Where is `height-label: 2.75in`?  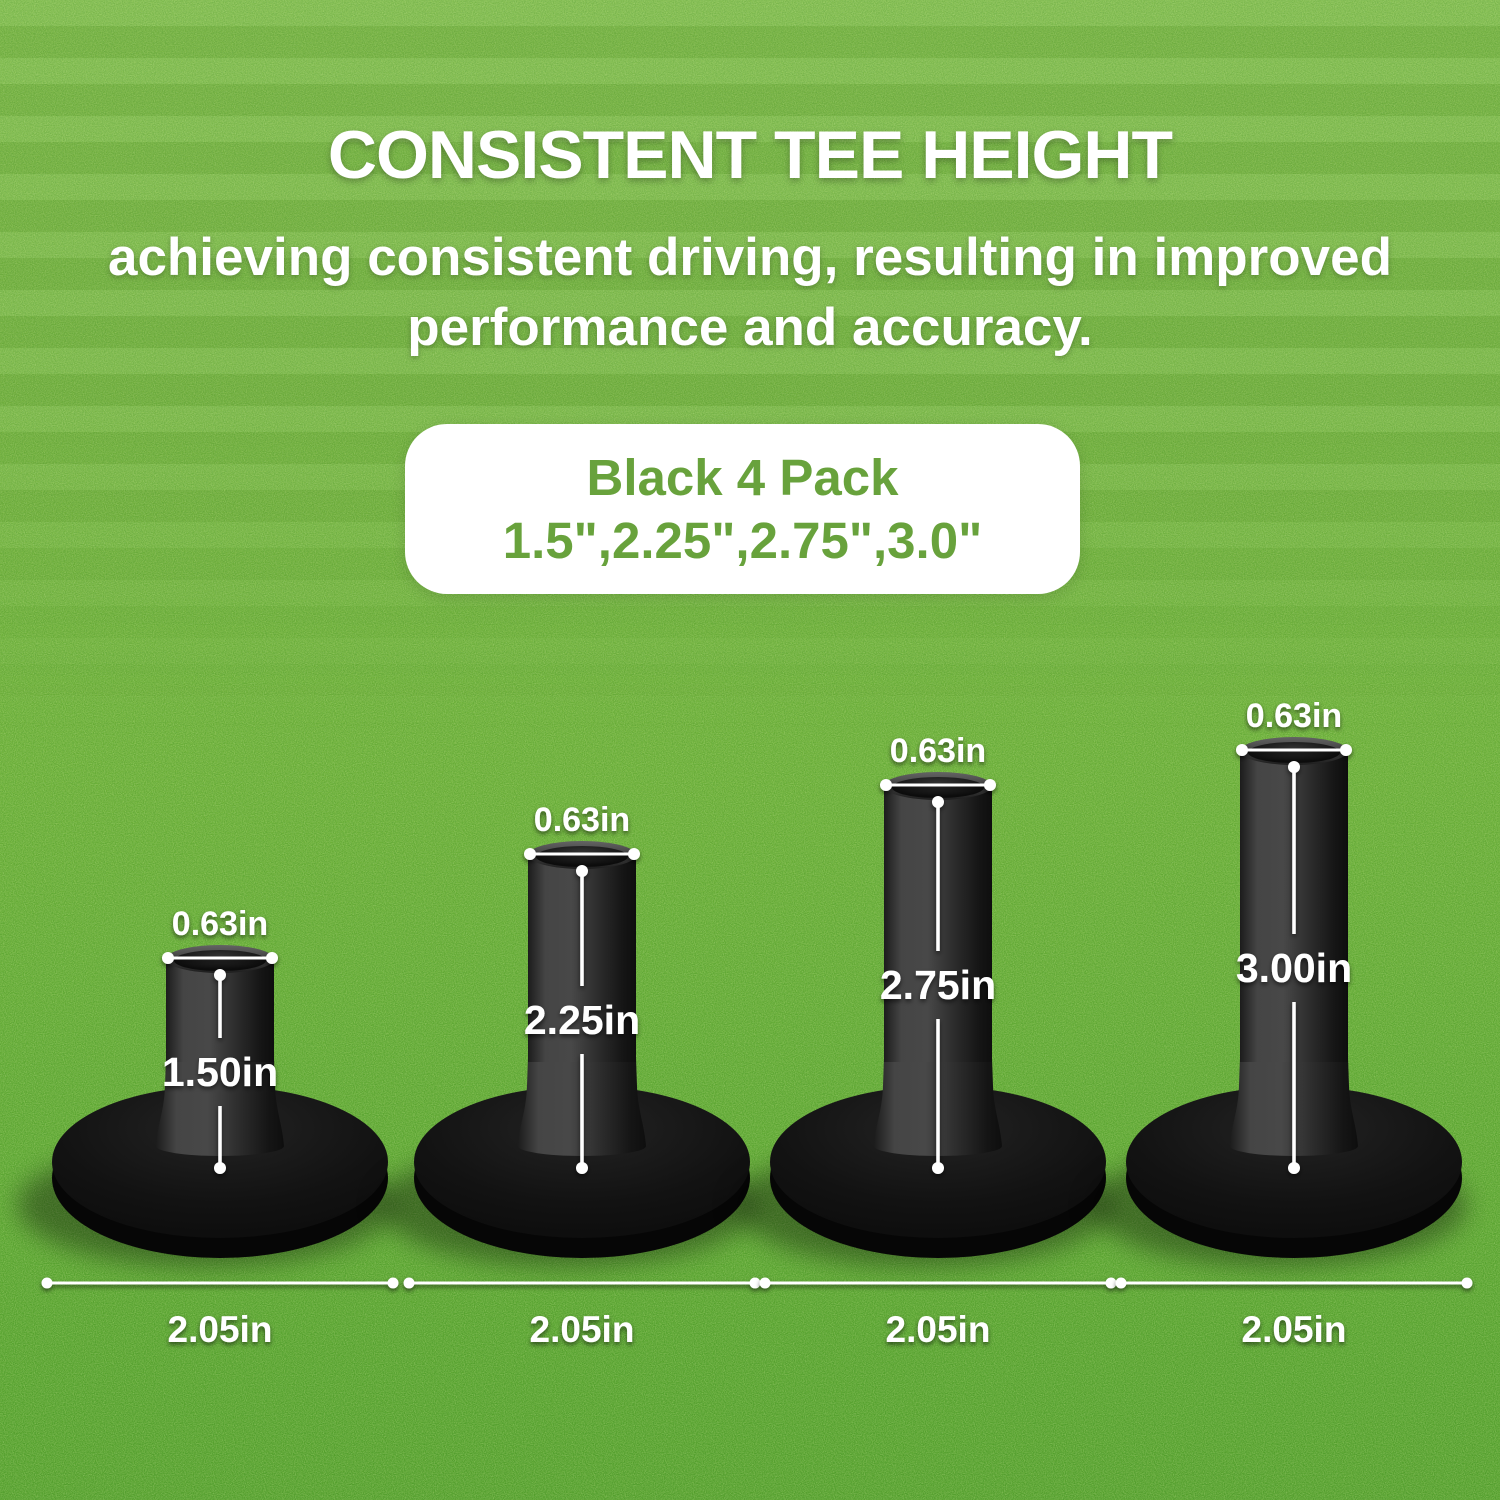 height-label: 2.75in is located at coordinates (938, 985).